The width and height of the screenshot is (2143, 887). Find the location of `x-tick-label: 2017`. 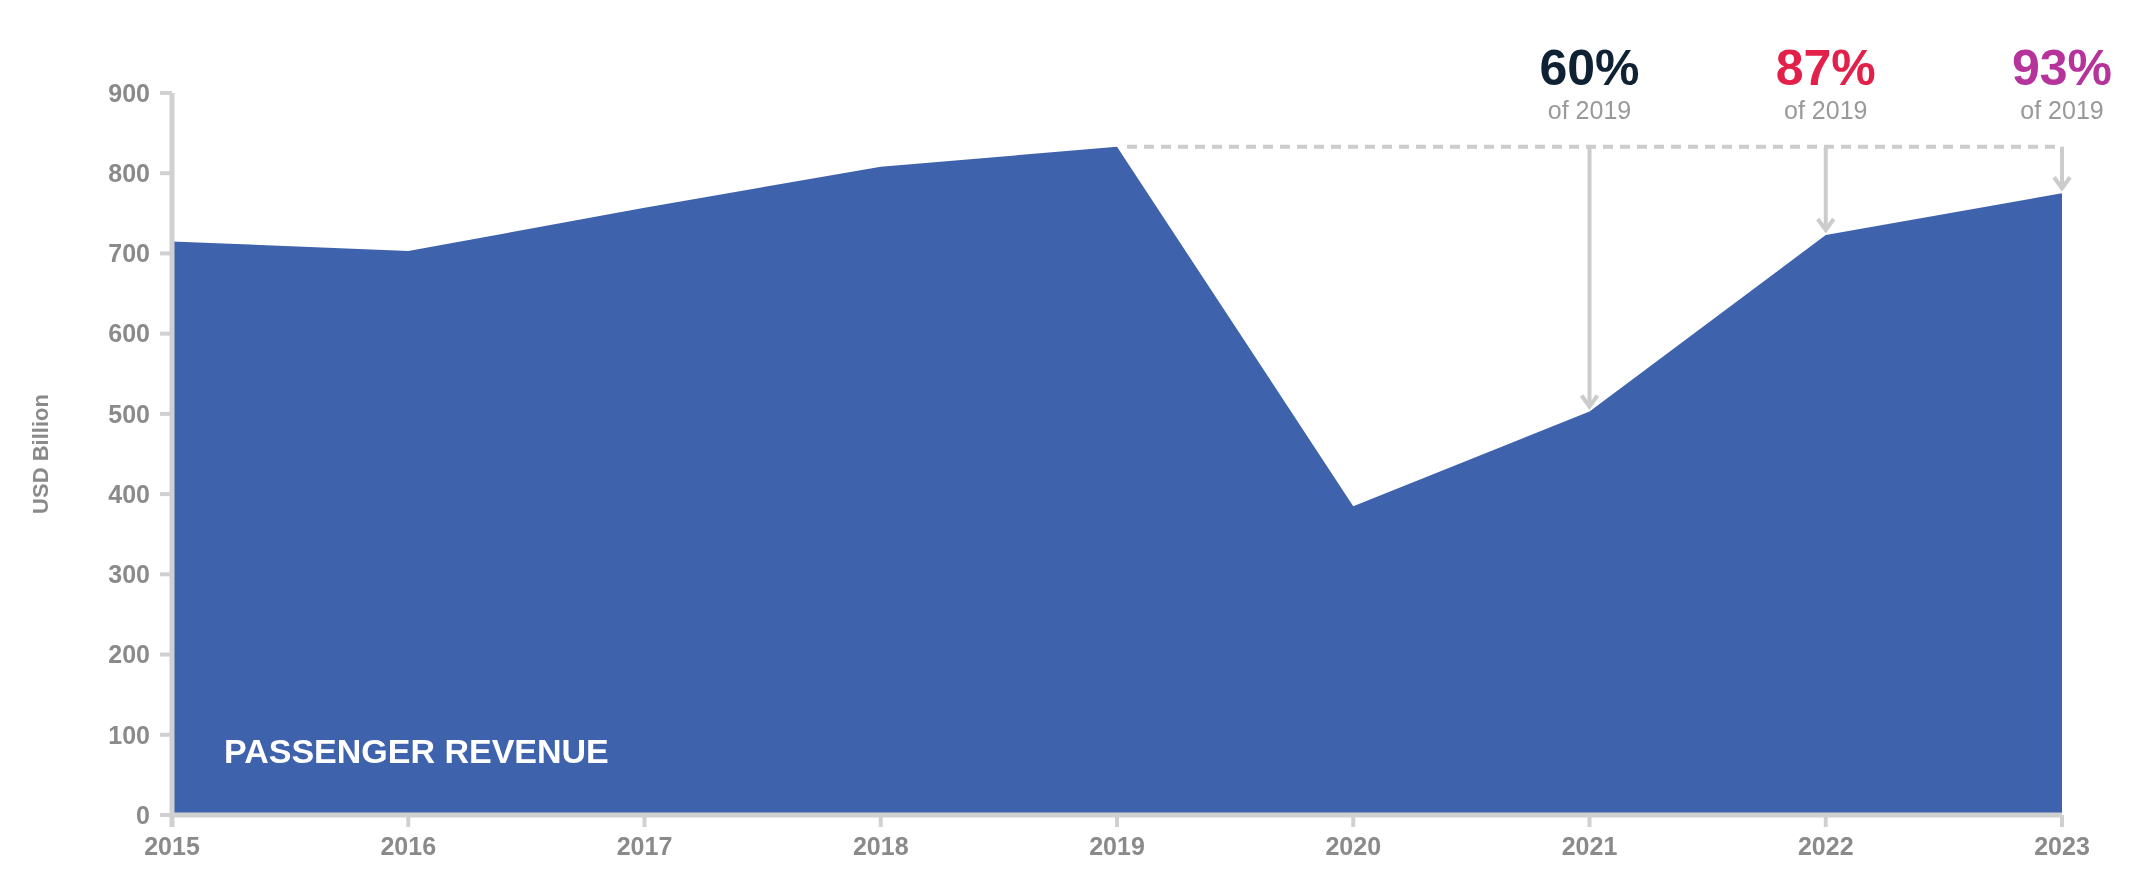

x-tick-label: 2017 is located at coordinates (644, 846).